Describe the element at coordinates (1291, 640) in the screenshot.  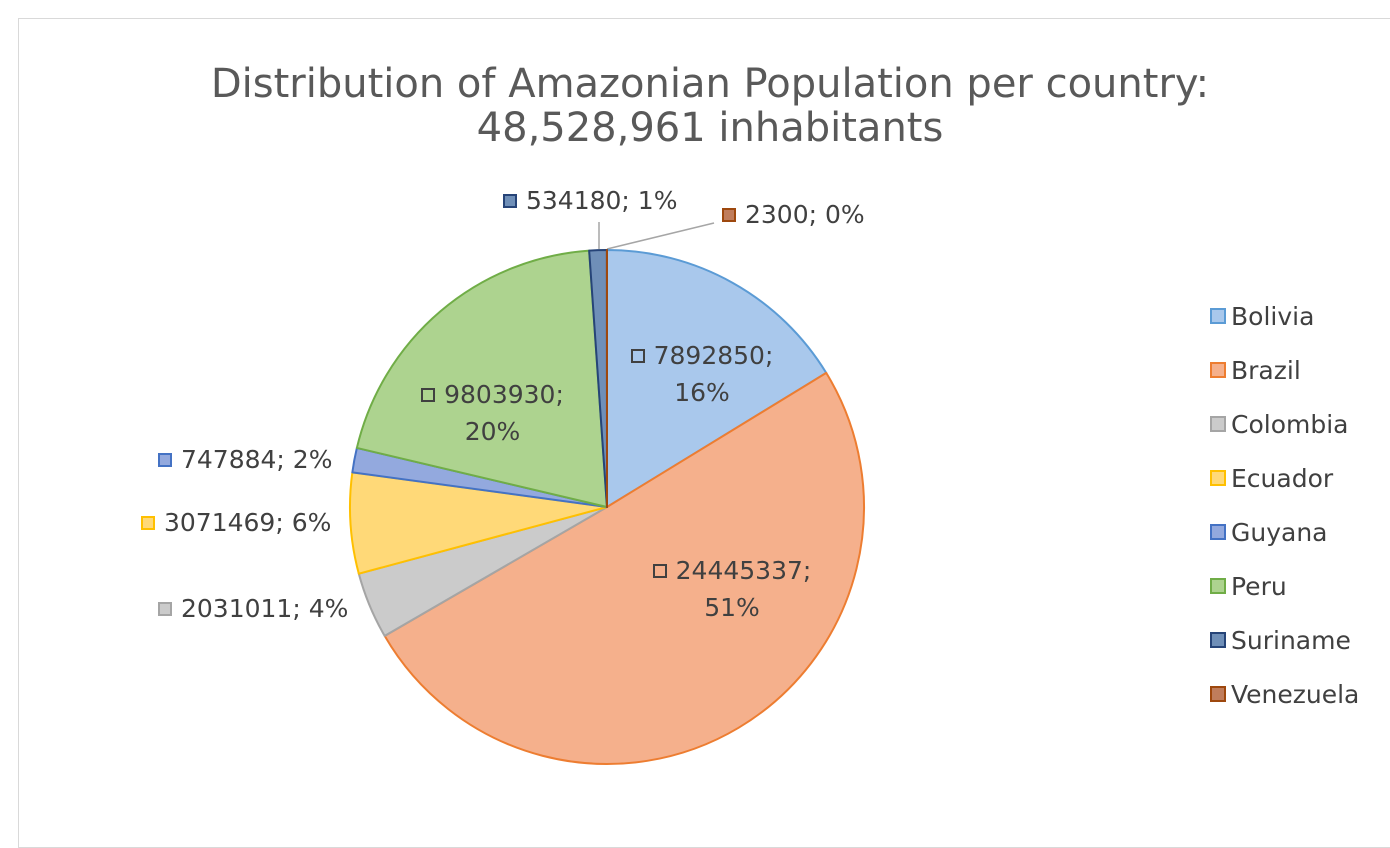
I see `legend-label: Suriname` at that location.